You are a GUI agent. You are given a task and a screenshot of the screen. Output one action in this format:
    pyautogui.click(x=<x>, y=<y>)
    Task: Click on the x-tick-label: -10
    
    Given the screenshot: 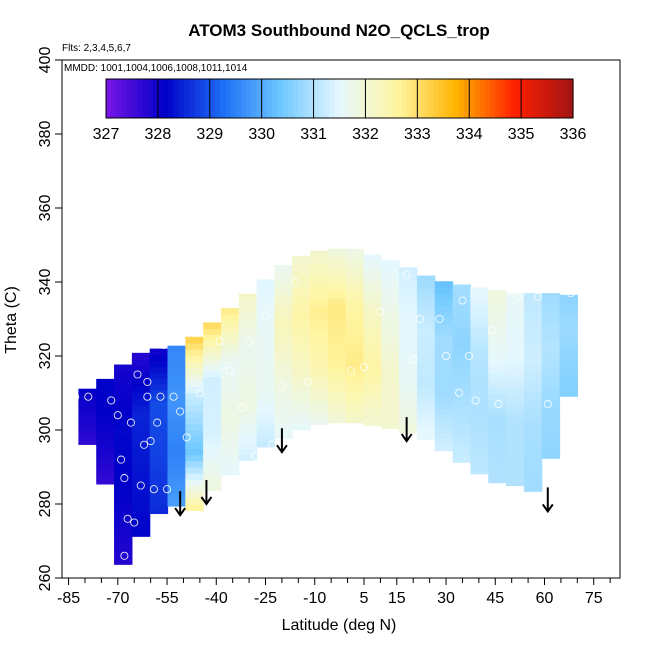 What is the action you would take?
    pyautogui.click(x=314, y=598)
    